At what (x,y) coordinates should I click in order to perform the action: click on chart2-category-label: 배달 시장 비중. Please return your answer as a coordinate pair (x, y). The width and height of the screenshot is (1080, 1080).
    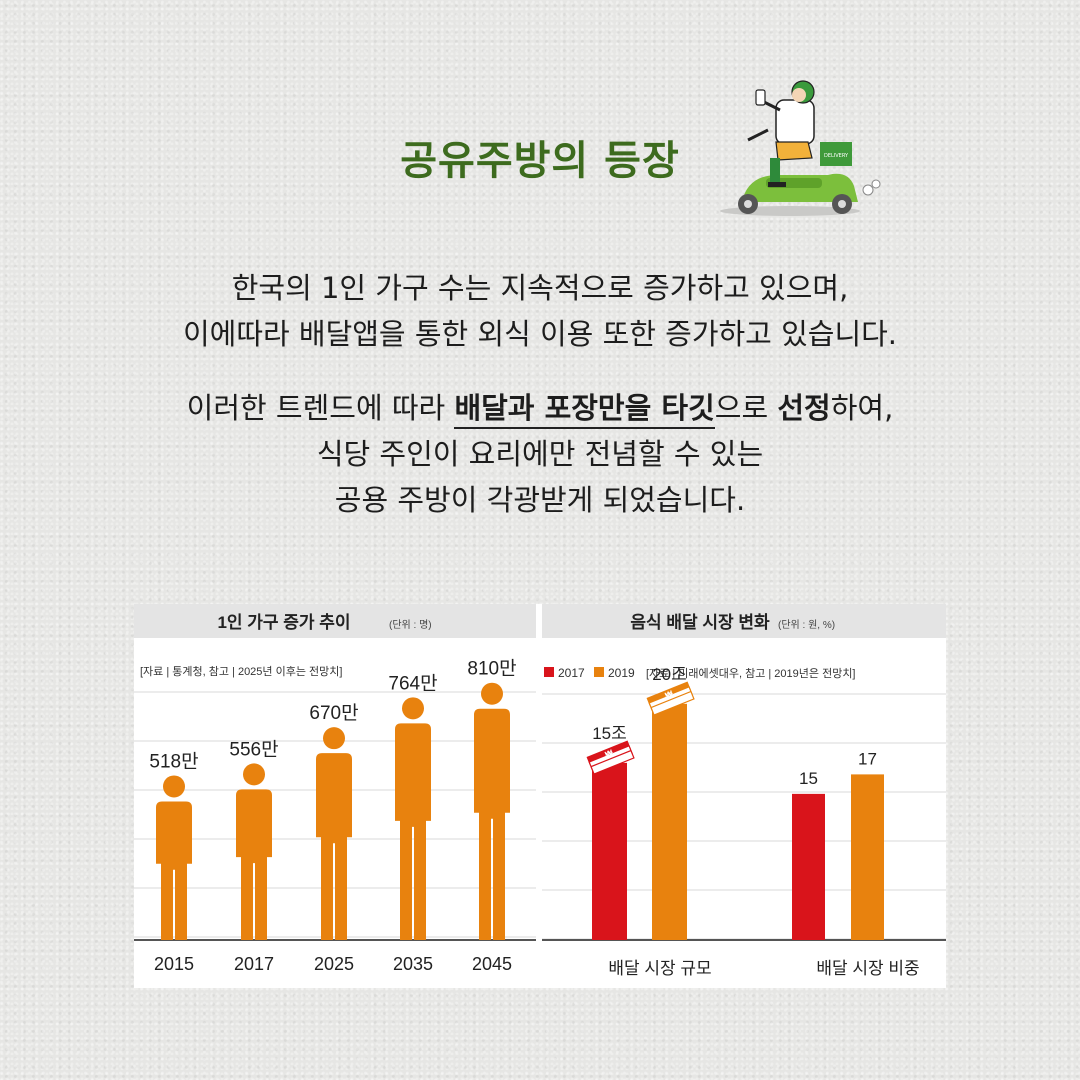
    Looking at the image, I should click on (867, 968).